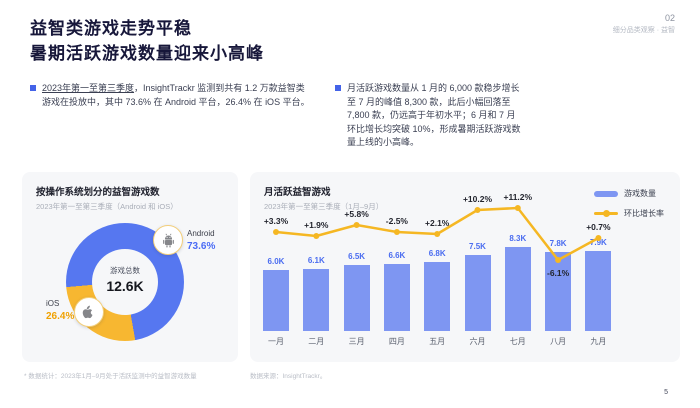  I want to click on legend-line-series: 环比增长率, so click(629, 213).